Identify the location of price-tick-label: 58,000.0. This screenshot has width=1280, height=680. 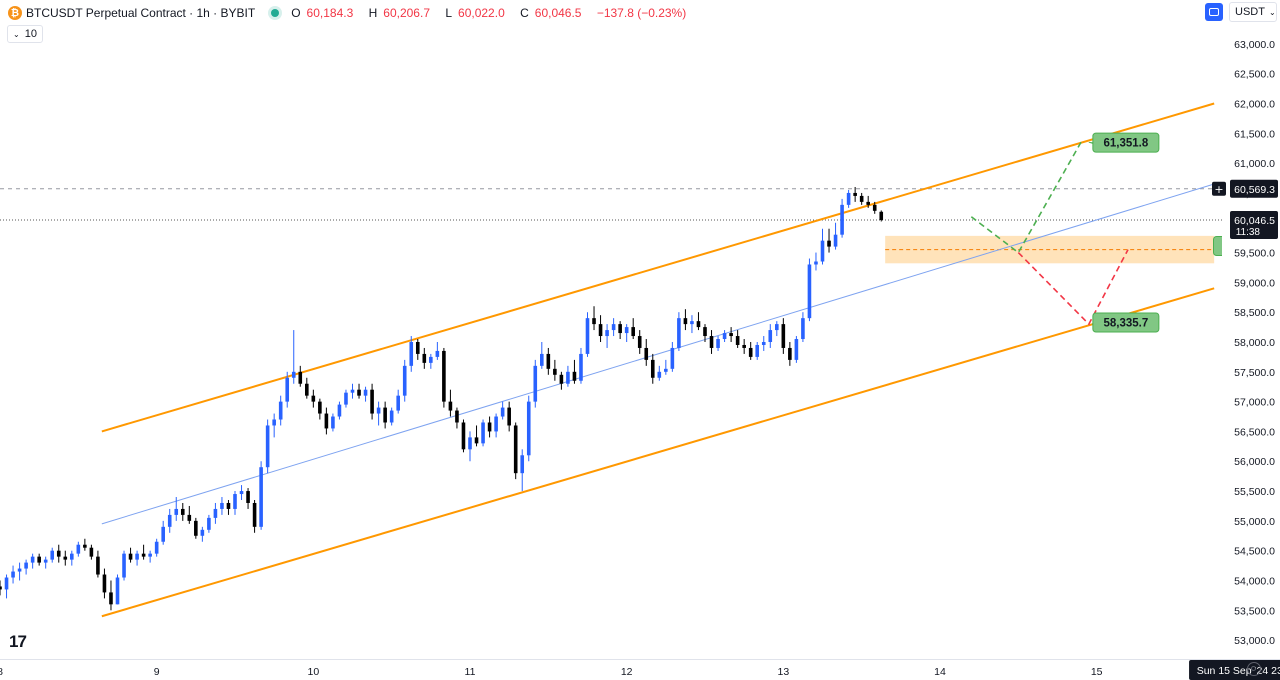
(1254, 343).